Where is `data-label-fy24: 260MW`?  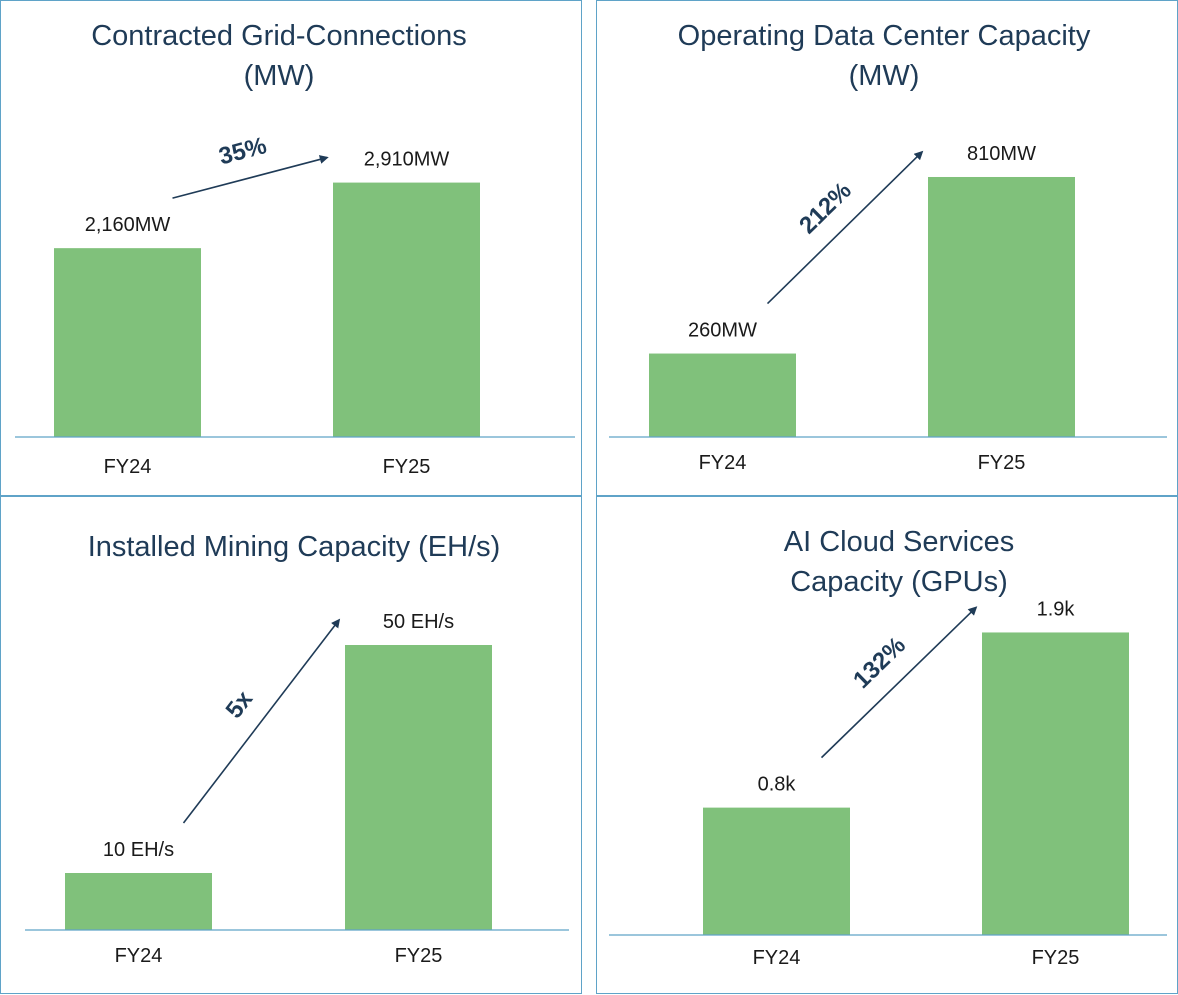 data-label-fy24: 260MW is located at coordinates (722, 331).